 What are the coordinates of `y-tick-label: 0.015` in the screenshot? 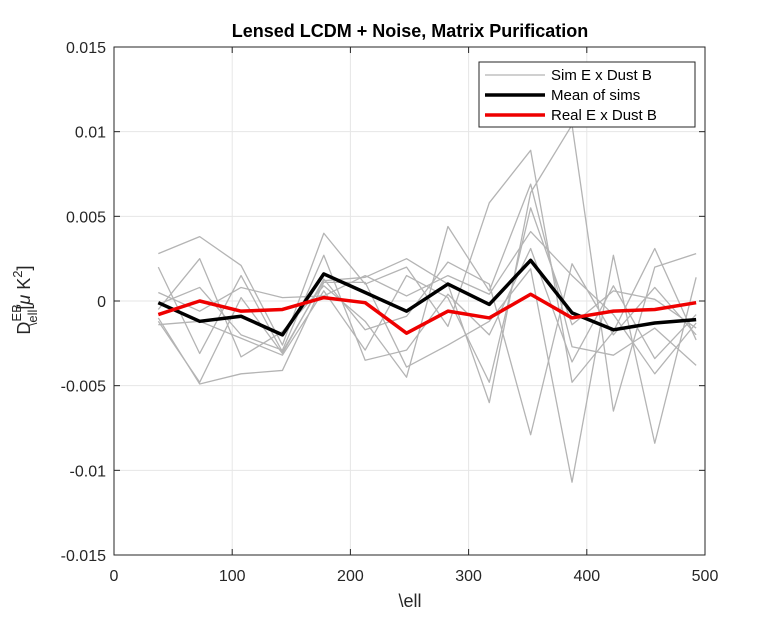 It's located at (86, 48).